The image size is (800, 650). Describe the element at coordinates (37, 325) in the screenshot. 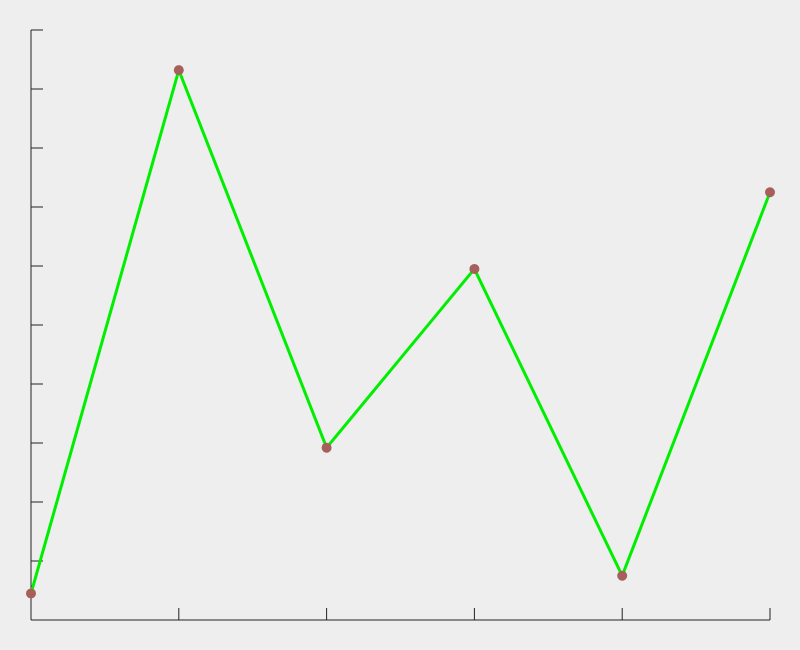

I see `y-ticks` at that location.